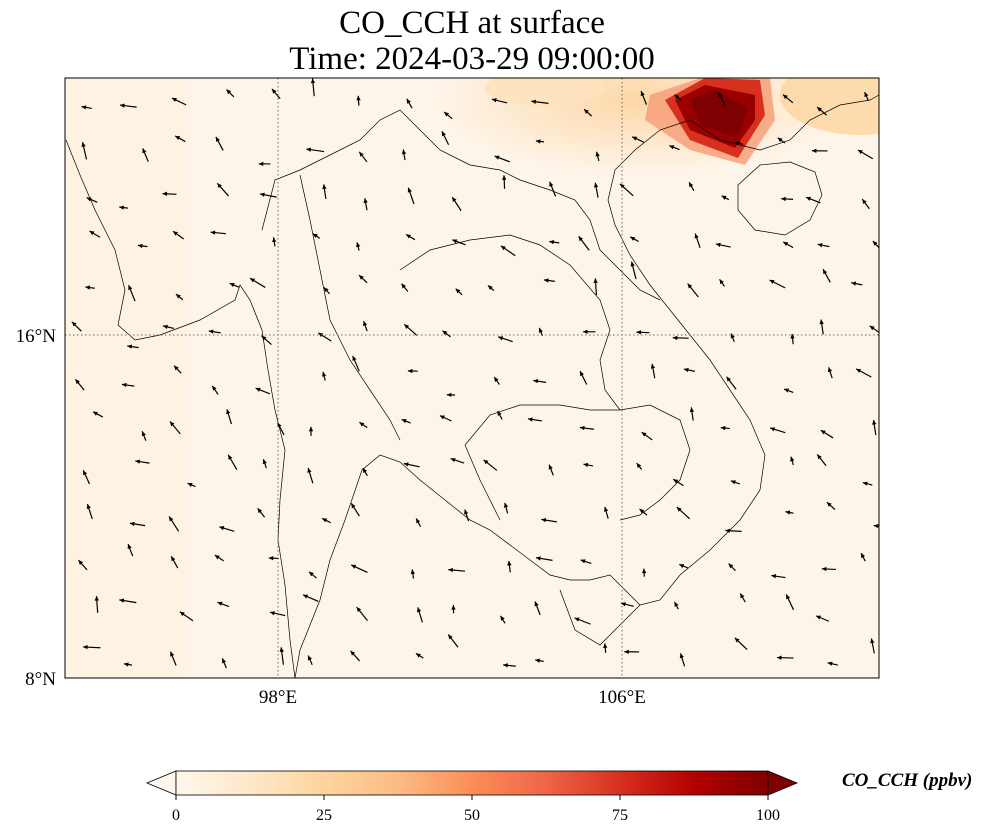 This screenshot has height=836, width=995. I want to click on colorbar-tick-50: 50, so click(472, 815).